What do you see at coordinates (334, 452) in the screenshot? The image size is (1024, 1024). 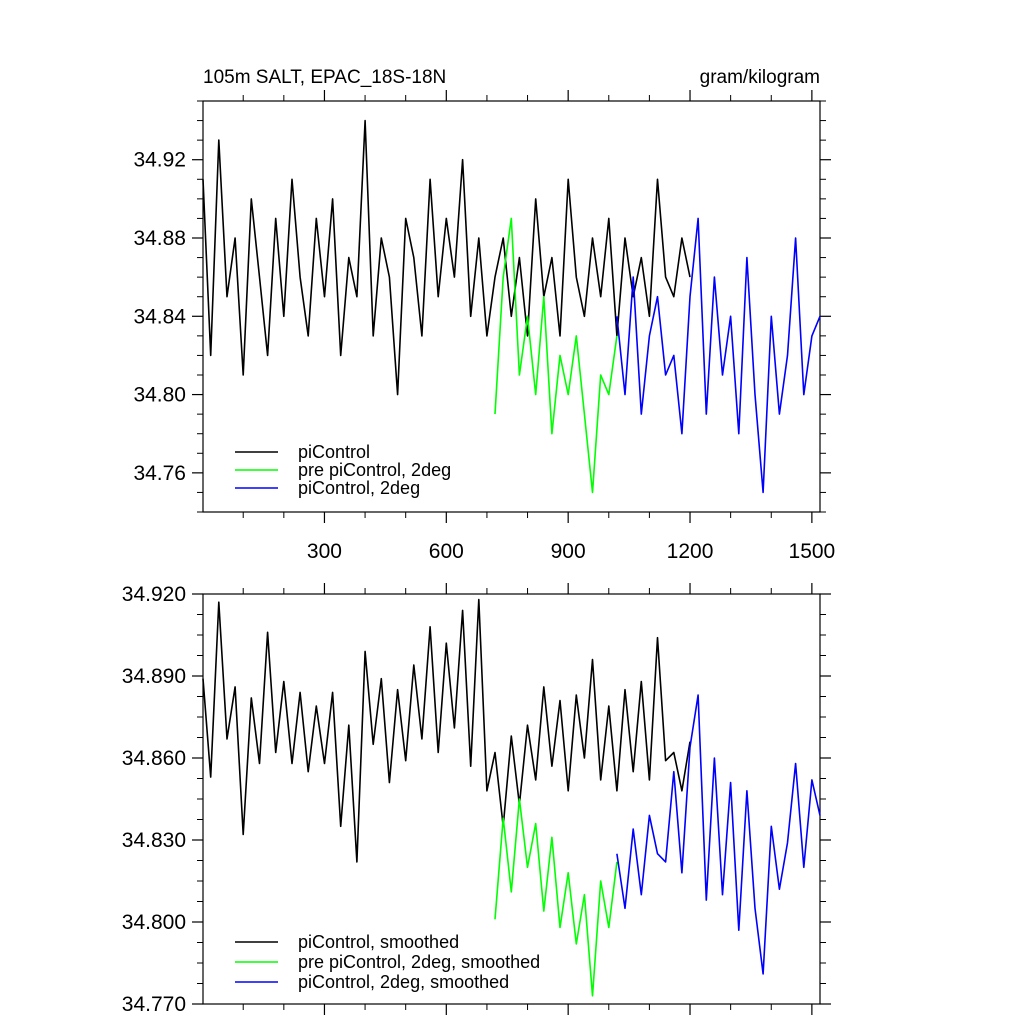 I see `top-legend-label: piControl` at bounding box center [334, 452].